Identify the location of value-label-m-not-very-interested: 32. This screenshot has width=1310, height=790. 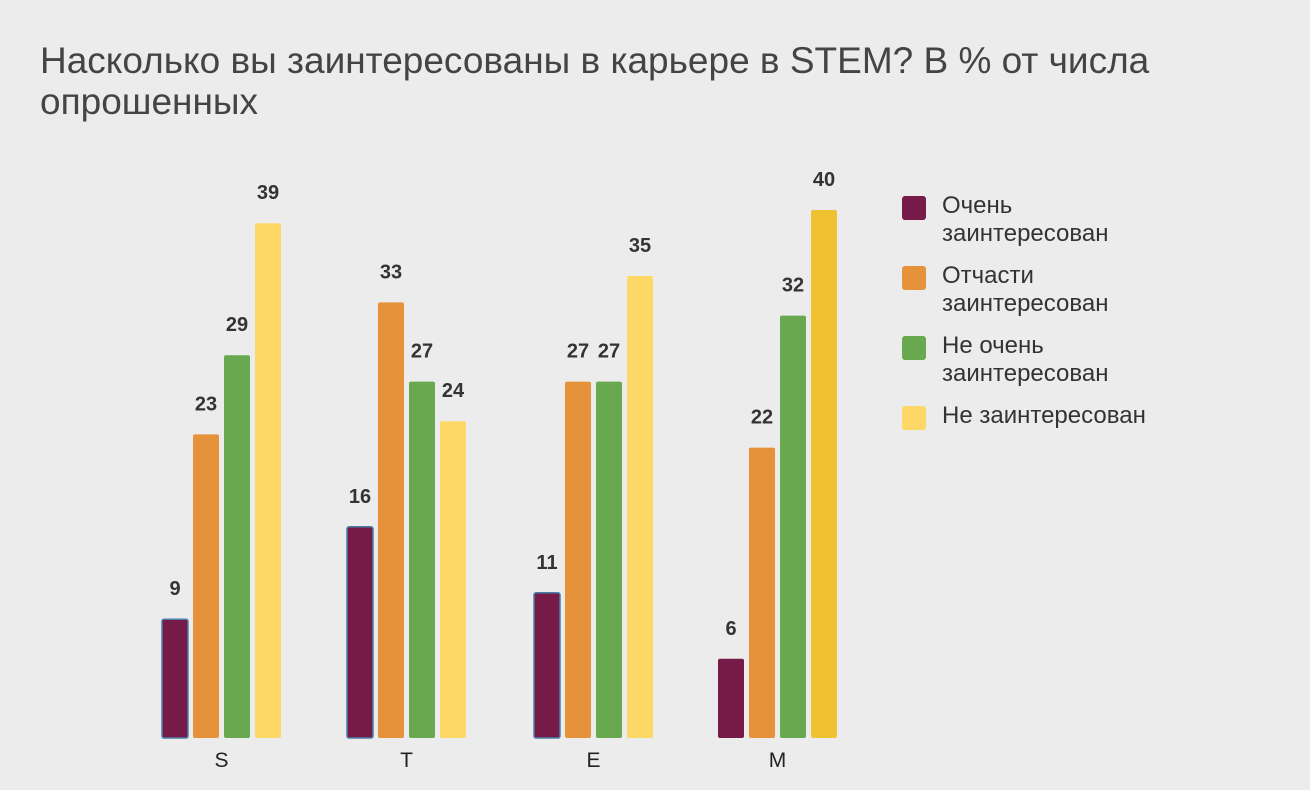
(793, 286).